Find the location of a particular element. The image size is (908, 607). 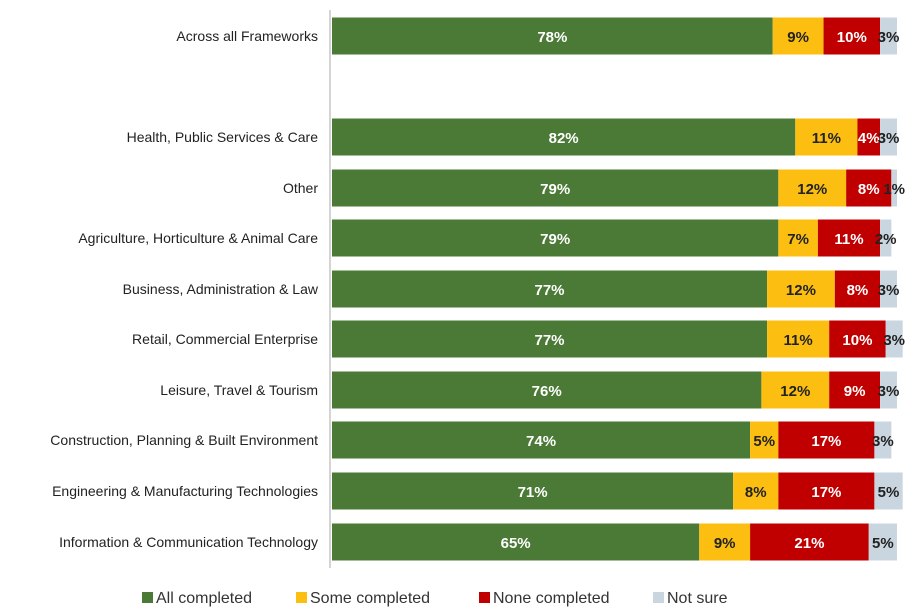

legend-item: Some completed is located at coordinates (363, 598).